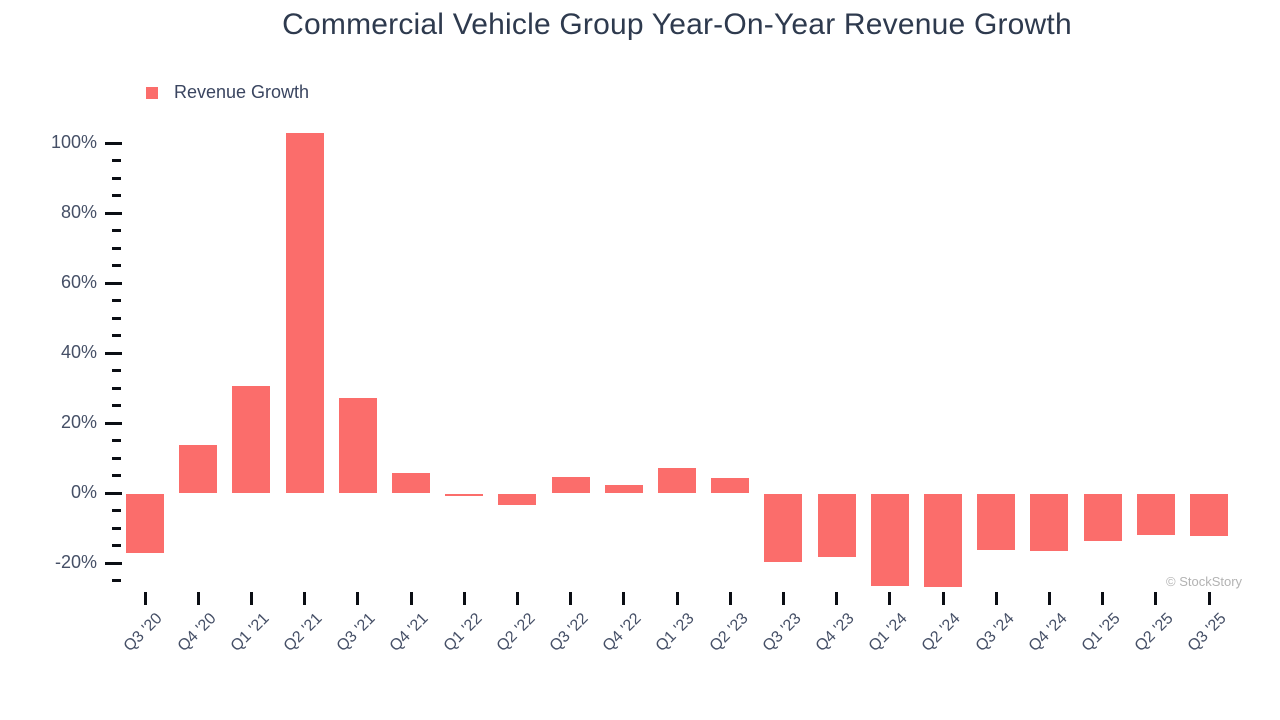 The width and height of the screenshot is (1280, 720). I want to click on bar-Q421, so click(411, 483).